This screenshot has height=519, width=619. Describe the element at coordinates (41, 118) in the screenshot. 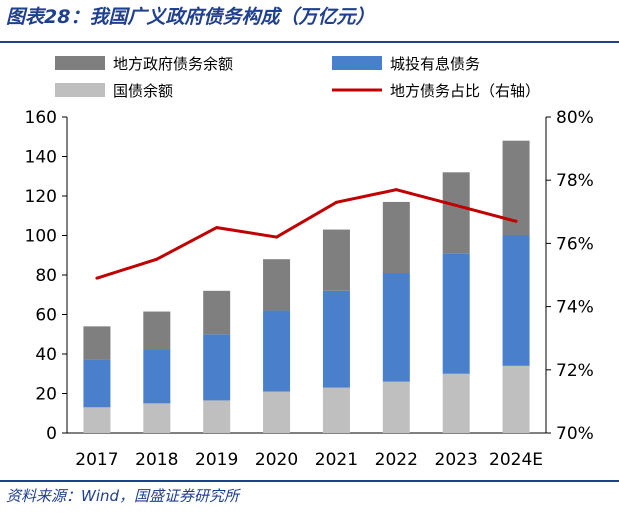

I see `left-tick-label: 160` at that location.